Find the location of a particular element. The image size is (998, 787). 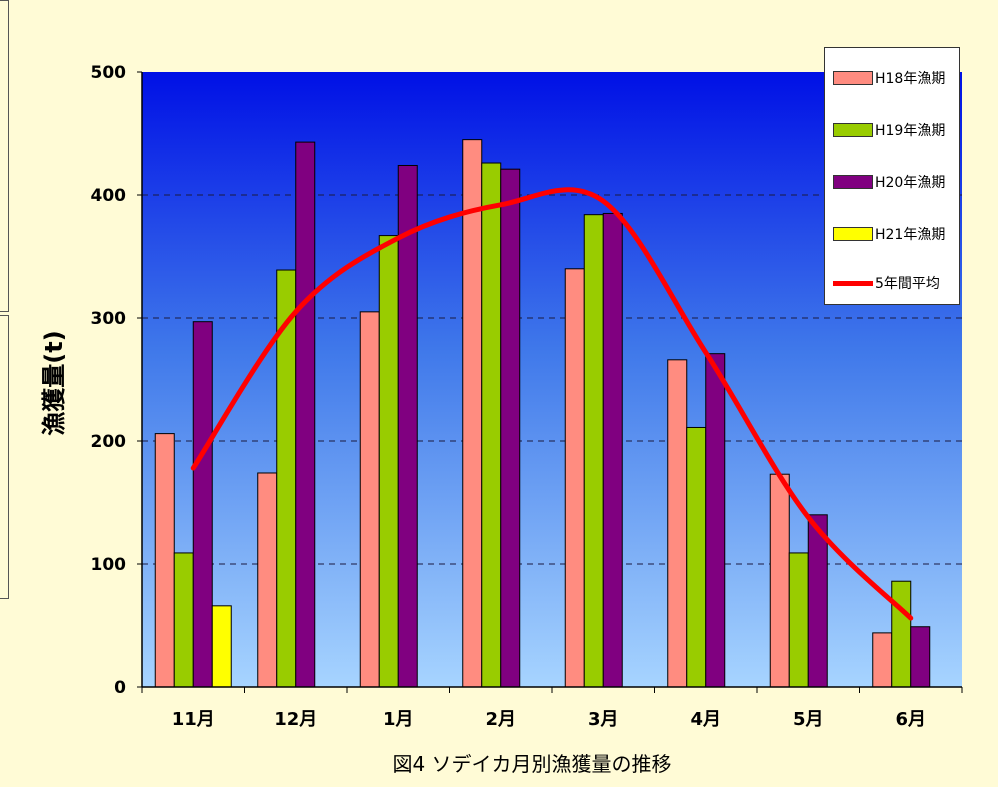

legend-item-h20: H20年漁期 is located at coordinates (889, 182).